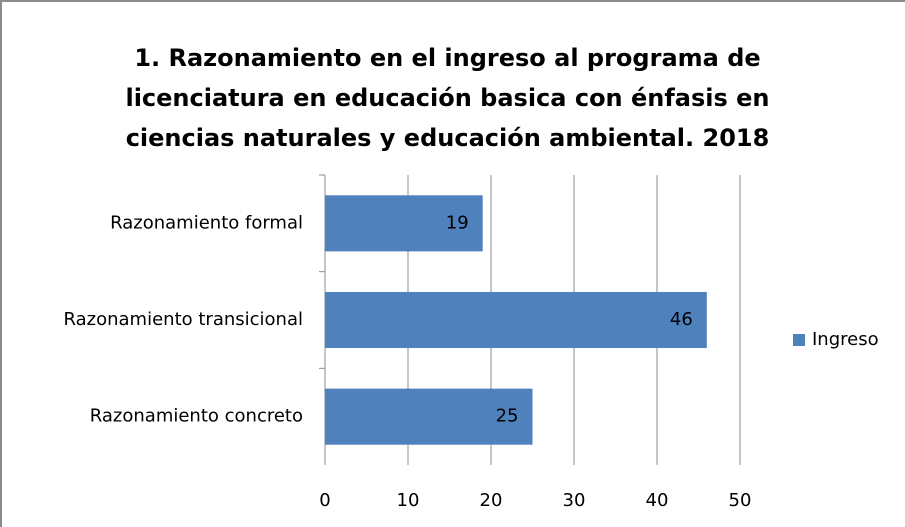 This screenshot has height=527, width=905. I want to click on x-tick-label: 0, so click(324, 500).